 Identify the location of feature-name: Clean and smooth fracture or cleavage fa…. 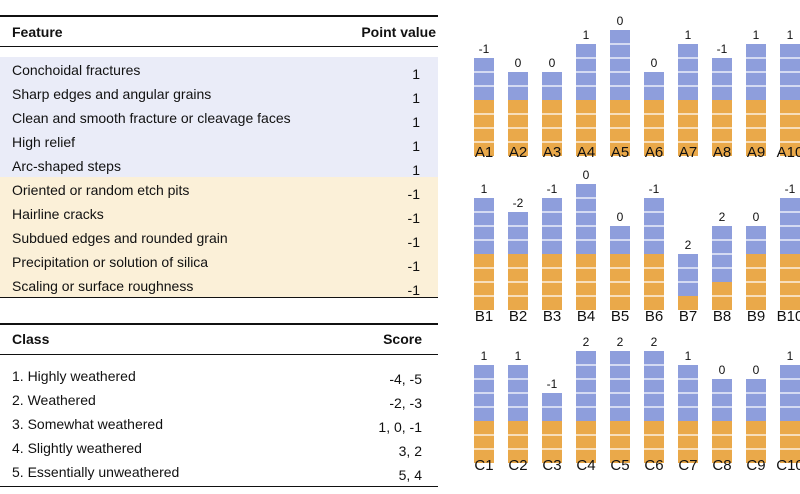
(151, 118).